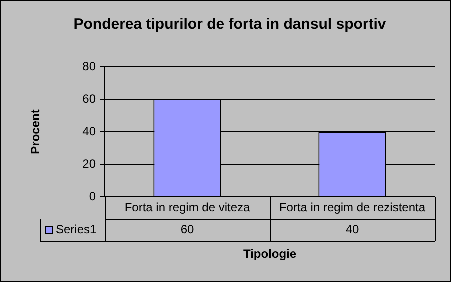 Image resolution: width=451 pixels, height=282 pixels. What do you see at coordinates (89, 66) in the screenshot?
I see `y-tick-label: 80` at bounding box center [89, 66].